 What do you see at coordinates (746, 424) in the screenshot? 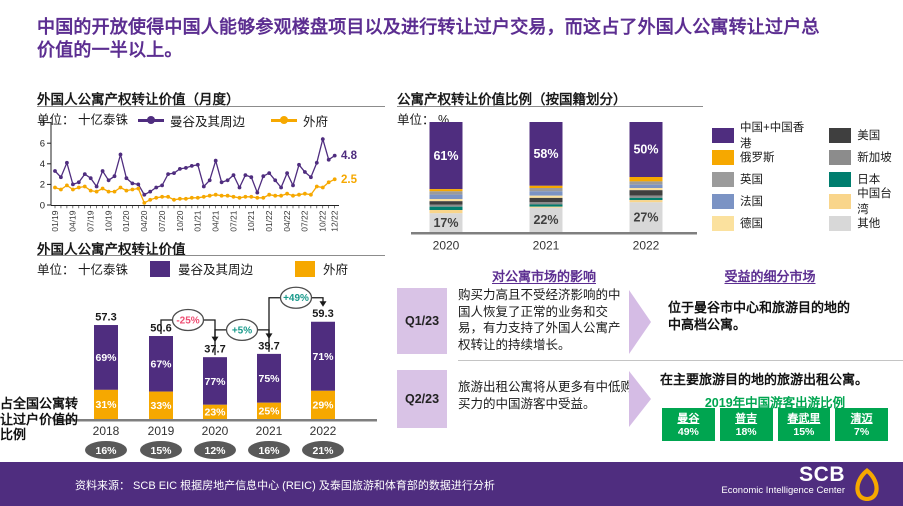
I see `tourist-table-cell: 普吉 18%` at bounding box center [746, 424].